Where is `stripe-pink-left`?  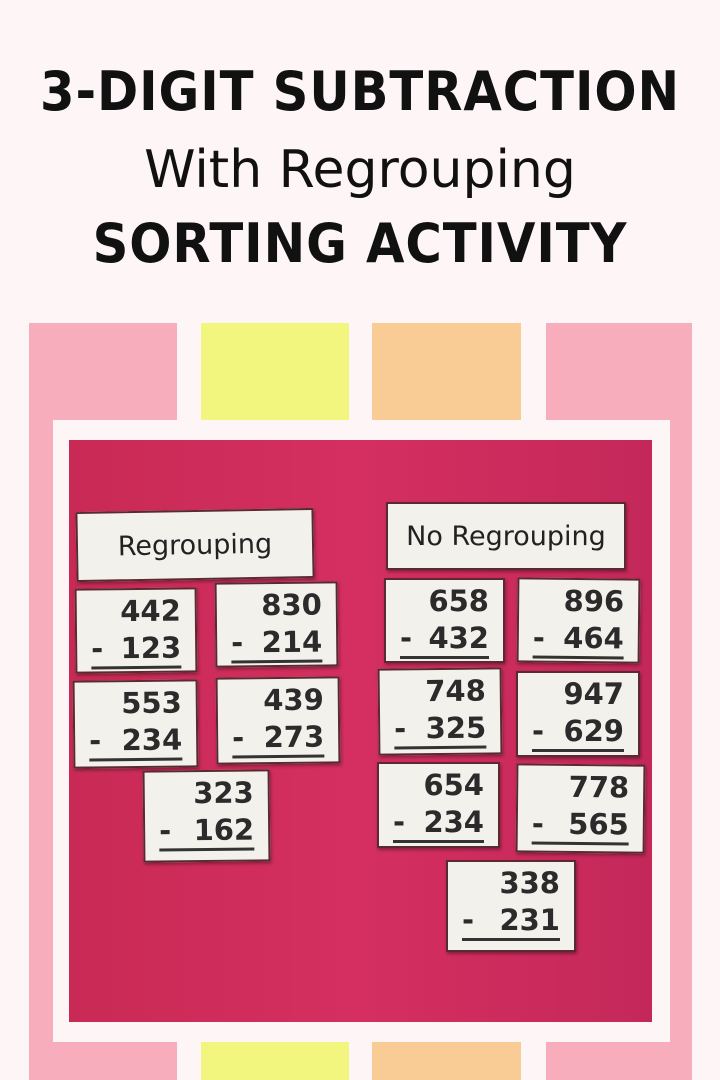
stripe-pink-left is located at coordinates (103, 371).